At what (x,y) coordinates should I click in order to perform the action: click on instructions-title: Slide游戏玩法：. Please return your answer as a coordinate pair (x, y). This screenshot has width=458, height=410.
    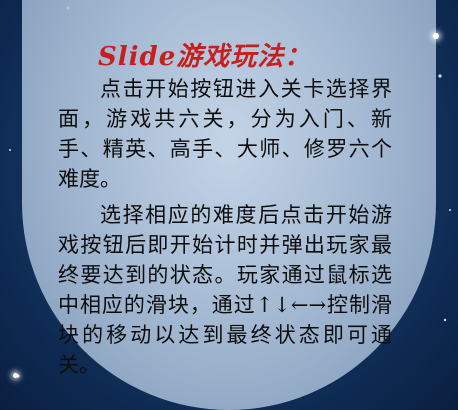
    Looking at the image, I should click on (205, 57).